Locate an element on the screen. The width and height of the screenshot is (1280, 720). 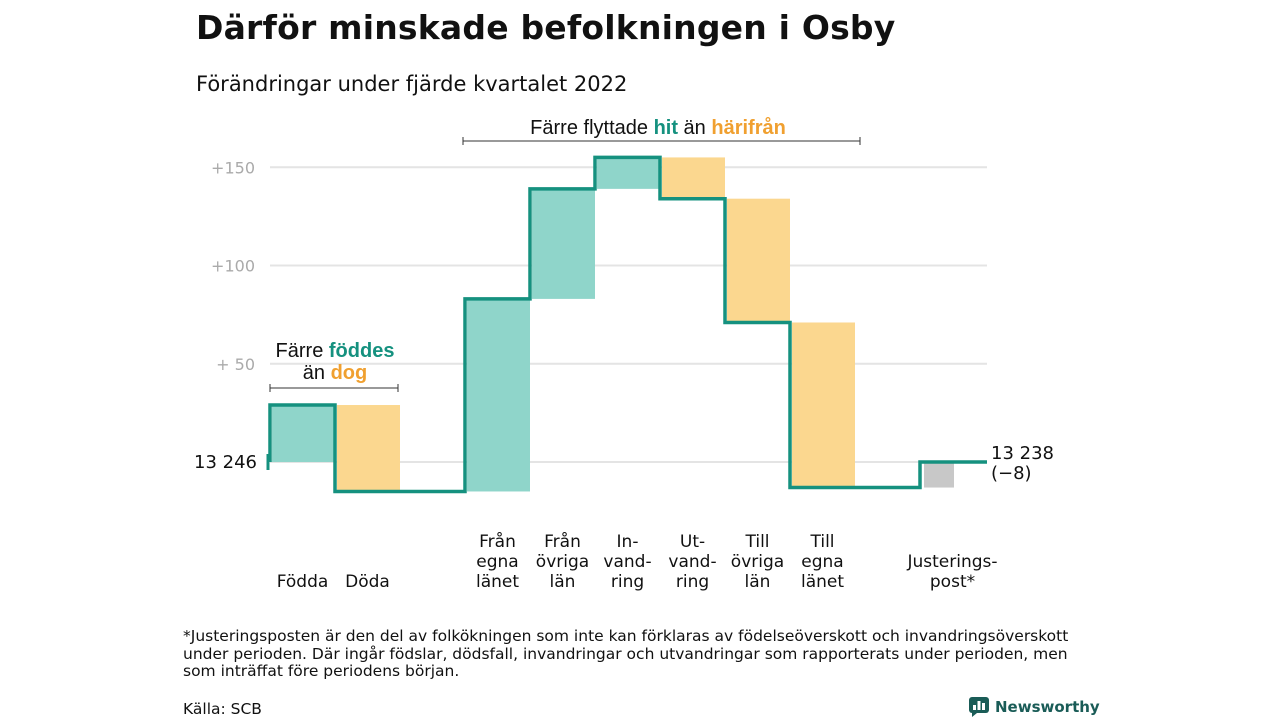
annotation-text: Färre föddes is located at coordinates (335, 351).